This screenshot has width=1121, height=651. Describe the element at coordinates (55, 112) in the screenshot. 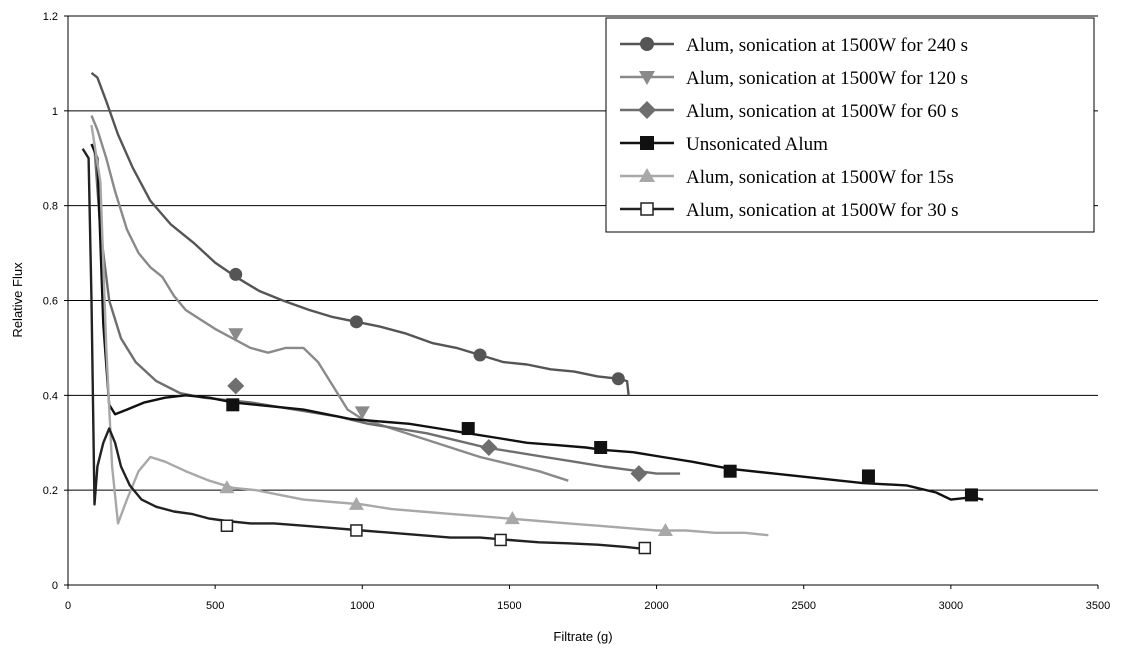

I see `y-tick-label: 1` at that location.